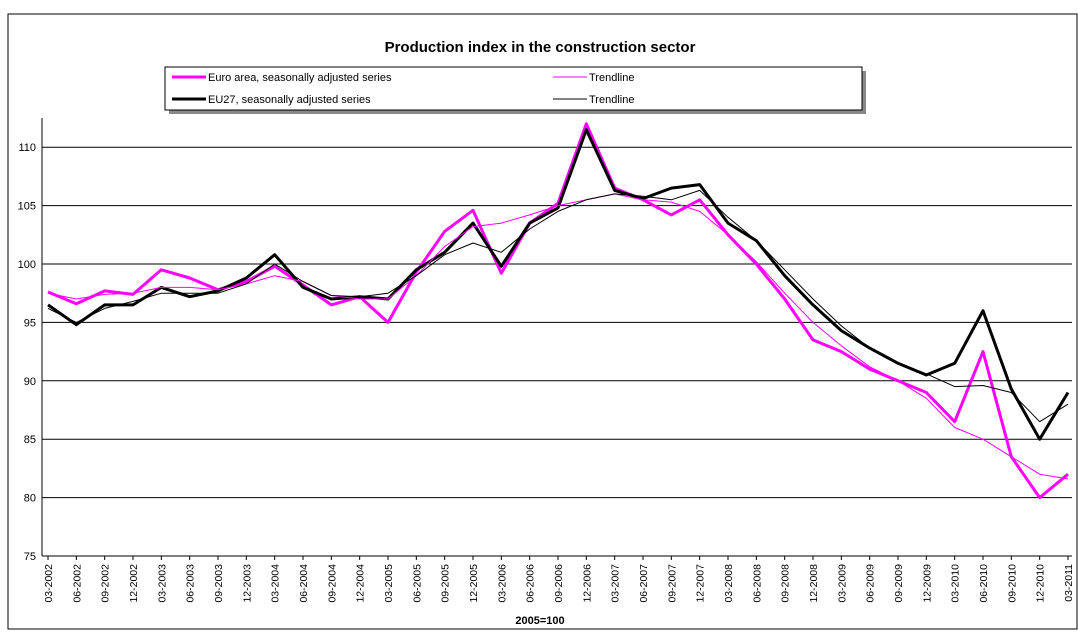 The width and height of the screenshot is (1078, 635). I want to click on x-tick-label: 03-2010, so click(956, 583).